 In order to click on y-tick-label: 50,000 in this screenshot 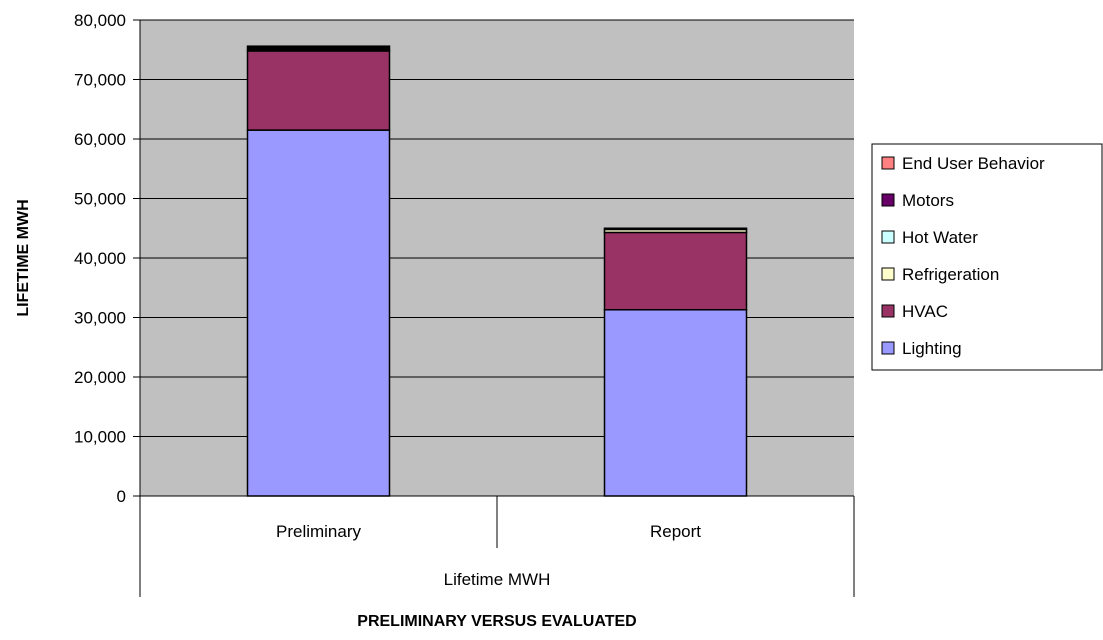, I will do `click(100, 199)`.